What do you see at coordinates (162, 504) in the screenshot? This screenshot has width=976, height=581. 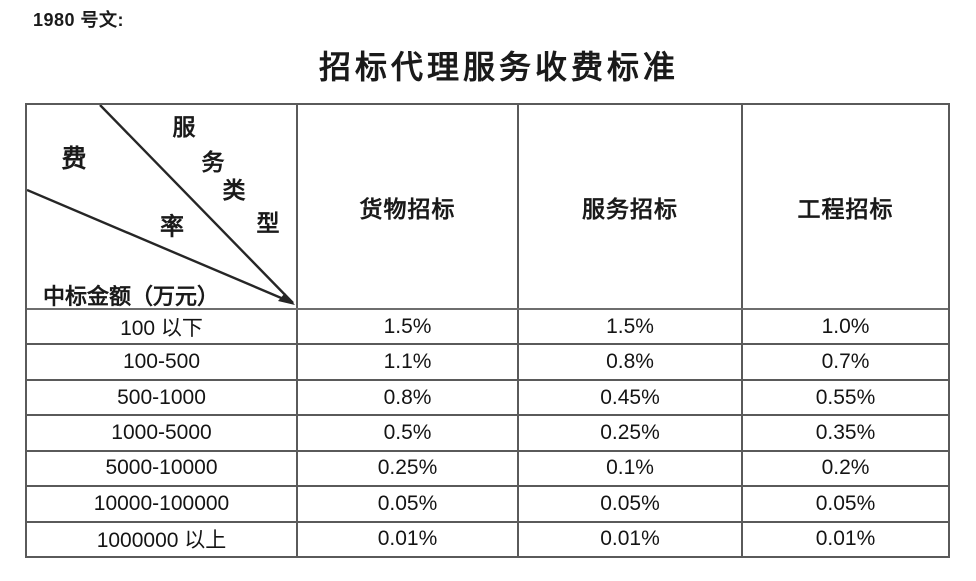 I see `row-label: 10000-100000` at bounding box center [162, 504].